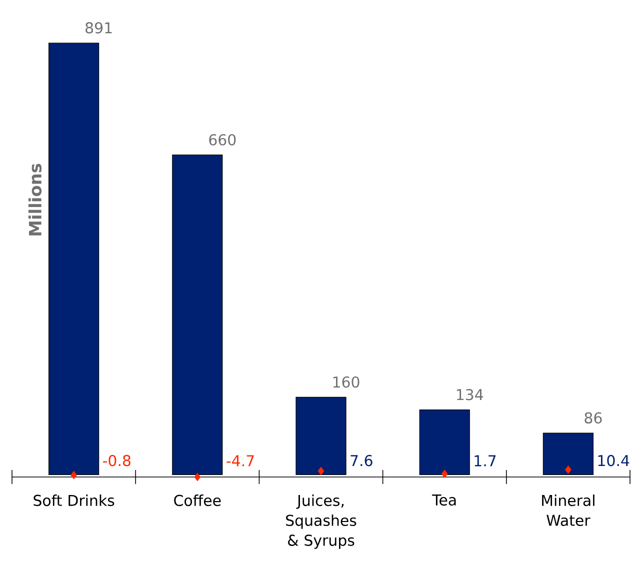 This screenshot has height=576, width=644. What do you see at coordinates (485, 460) in the screenshot?
I see `data-label: 1.7` at bounding box center [485, 460].